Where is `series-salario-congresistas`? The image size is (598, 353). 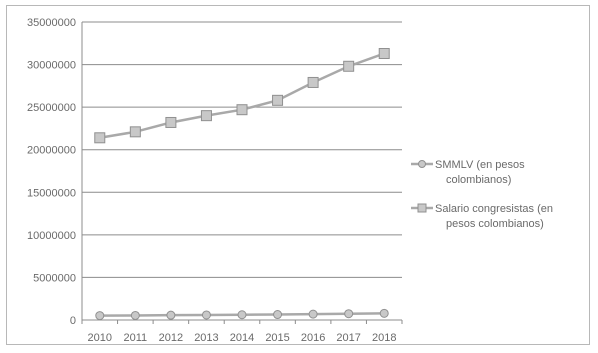
series-salario-congresistas is located at coordinates (242, 96).